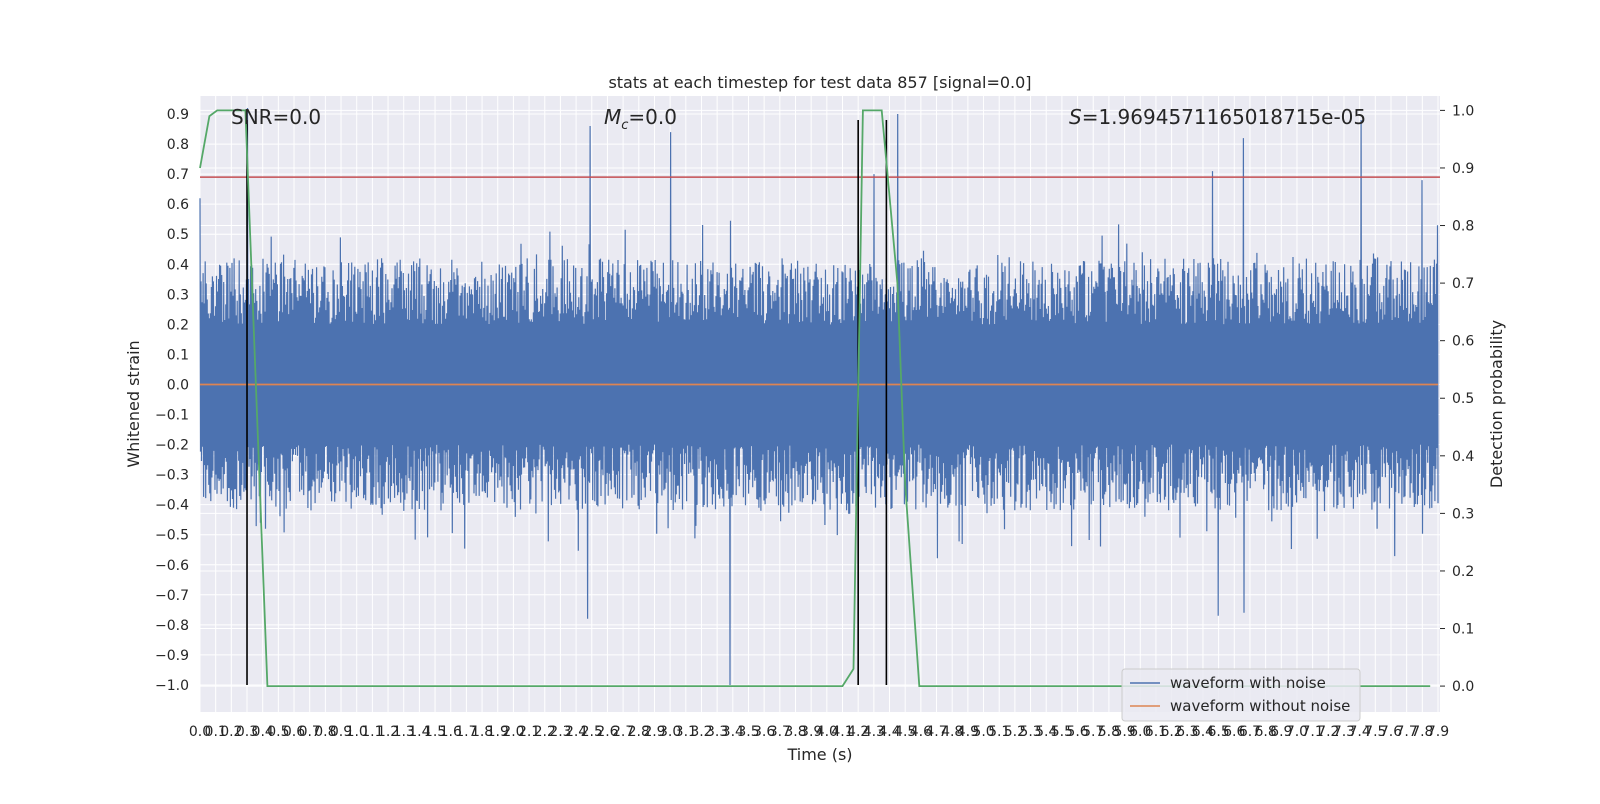 The width and height of the screenshot is (1600, 804). I want to click on x-tick-label: 2.9, so click(654, 732).